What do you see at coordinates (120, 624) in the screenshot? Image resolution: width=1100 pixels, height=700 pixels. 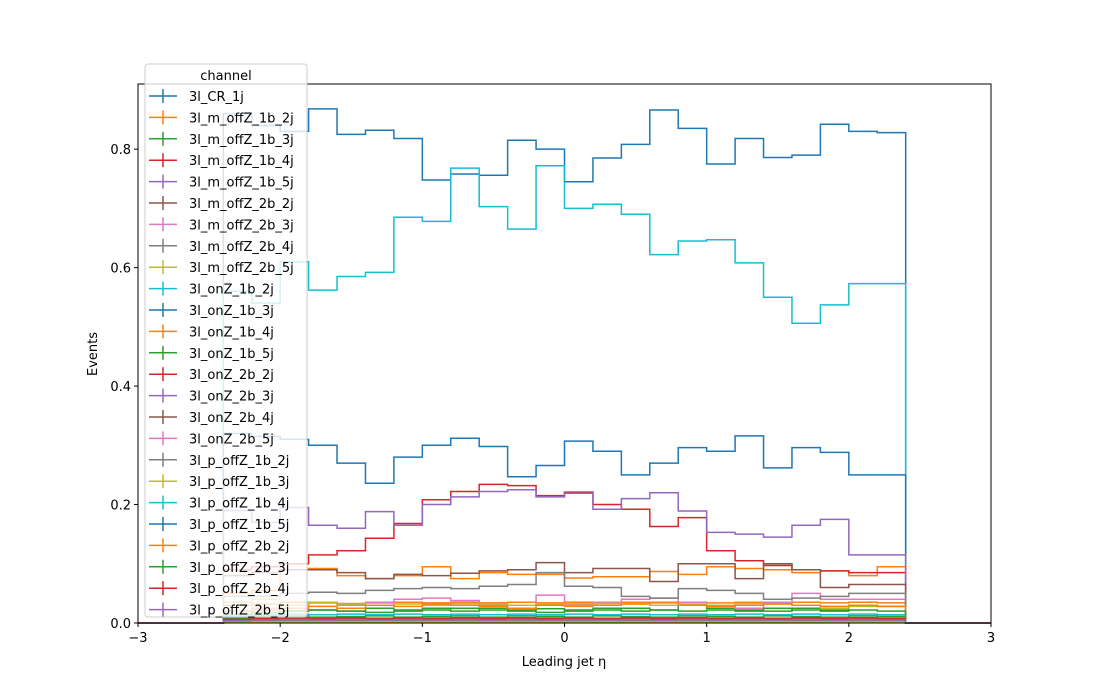 I see `y-tick-label: 0.0` at bounding box center [120, 624].